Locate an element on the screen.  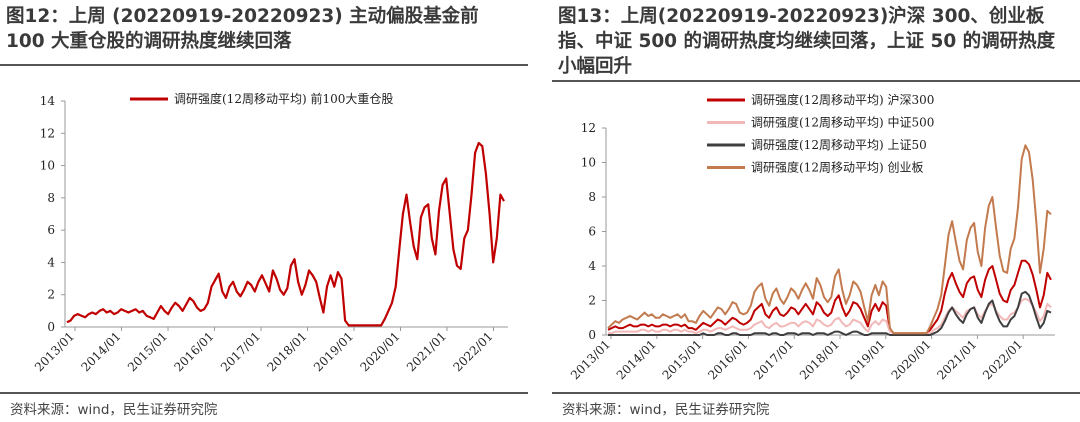
legend-label-front100: 调研强度(12周移动平均) 前100大重仓股 is located at coordinates (283, 98).